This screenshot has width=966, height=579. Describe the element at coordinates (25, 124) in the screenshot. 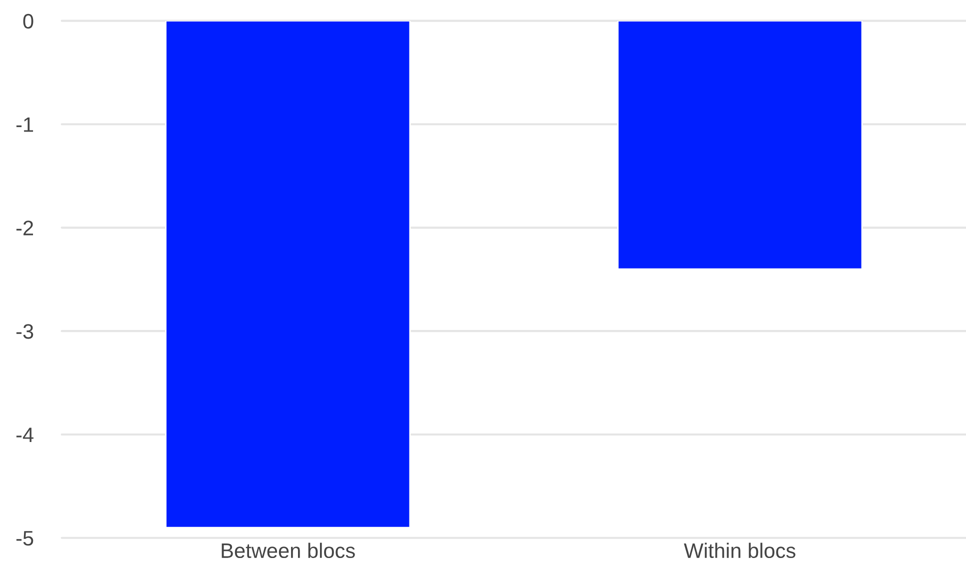

I see `y-tick-label: -1` at that location.